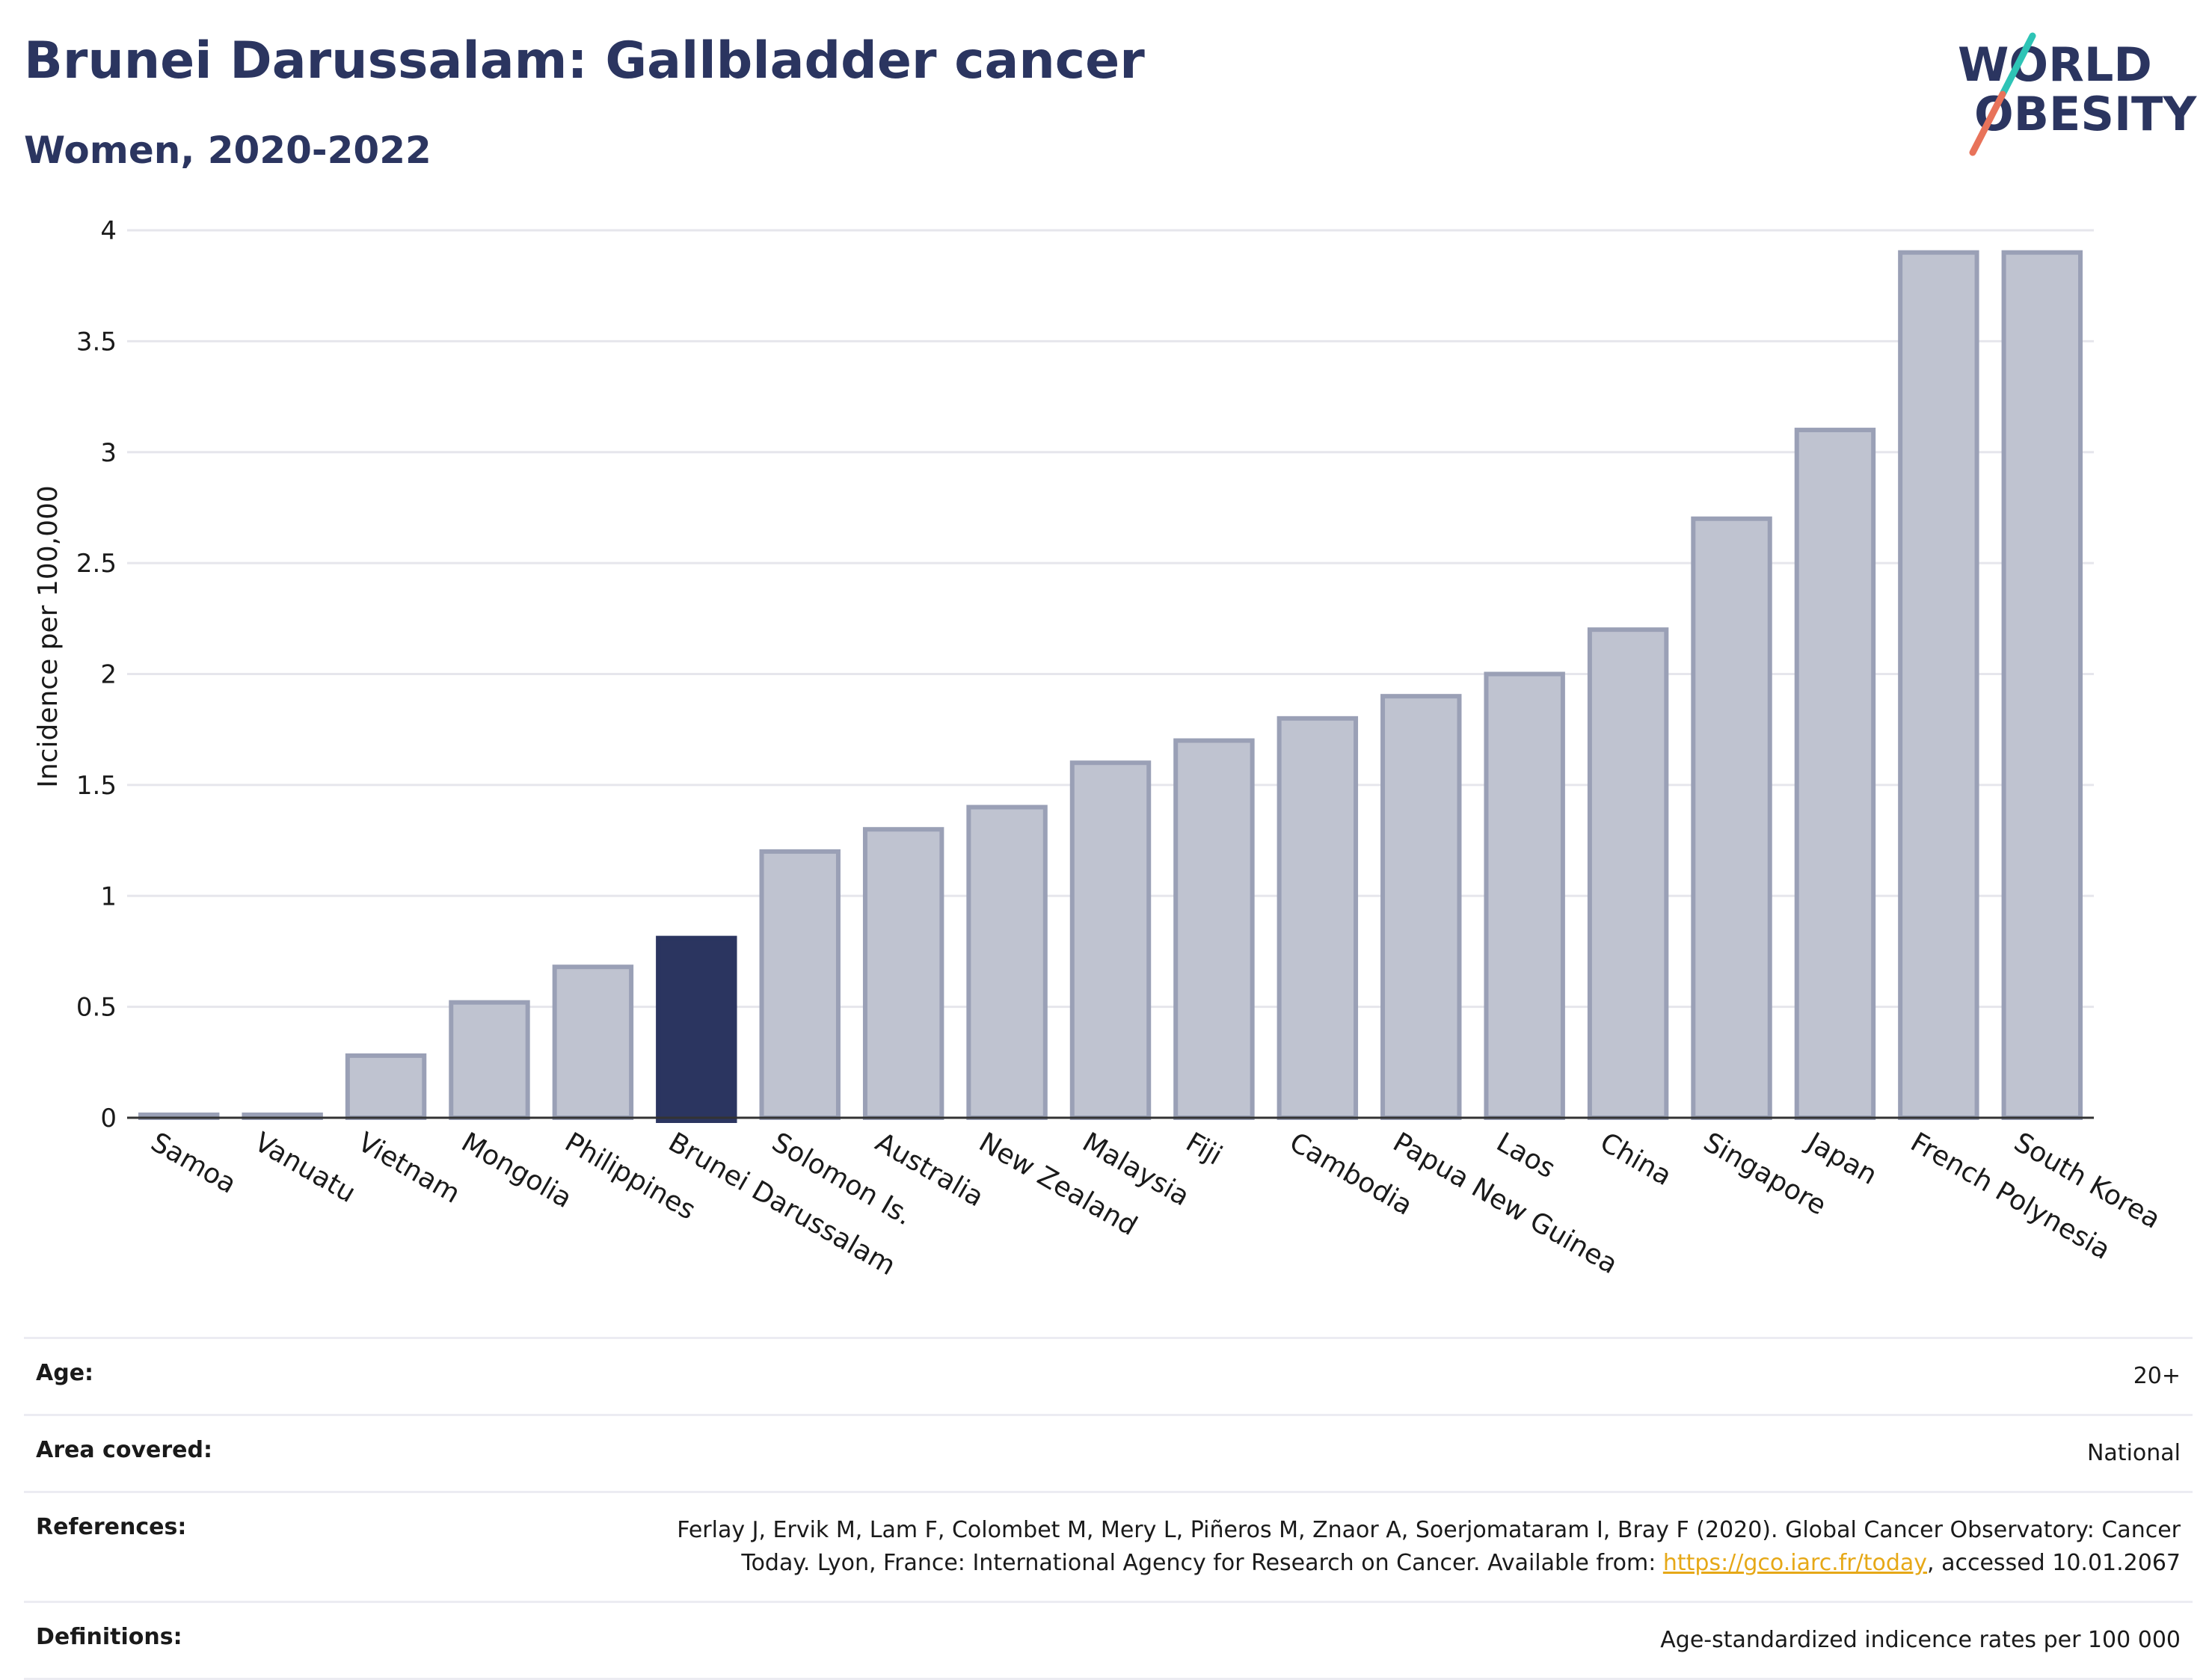 The width and height of the screenshot is (2212, 1680). I want to click on bar-philippines, so click(593, 1042).